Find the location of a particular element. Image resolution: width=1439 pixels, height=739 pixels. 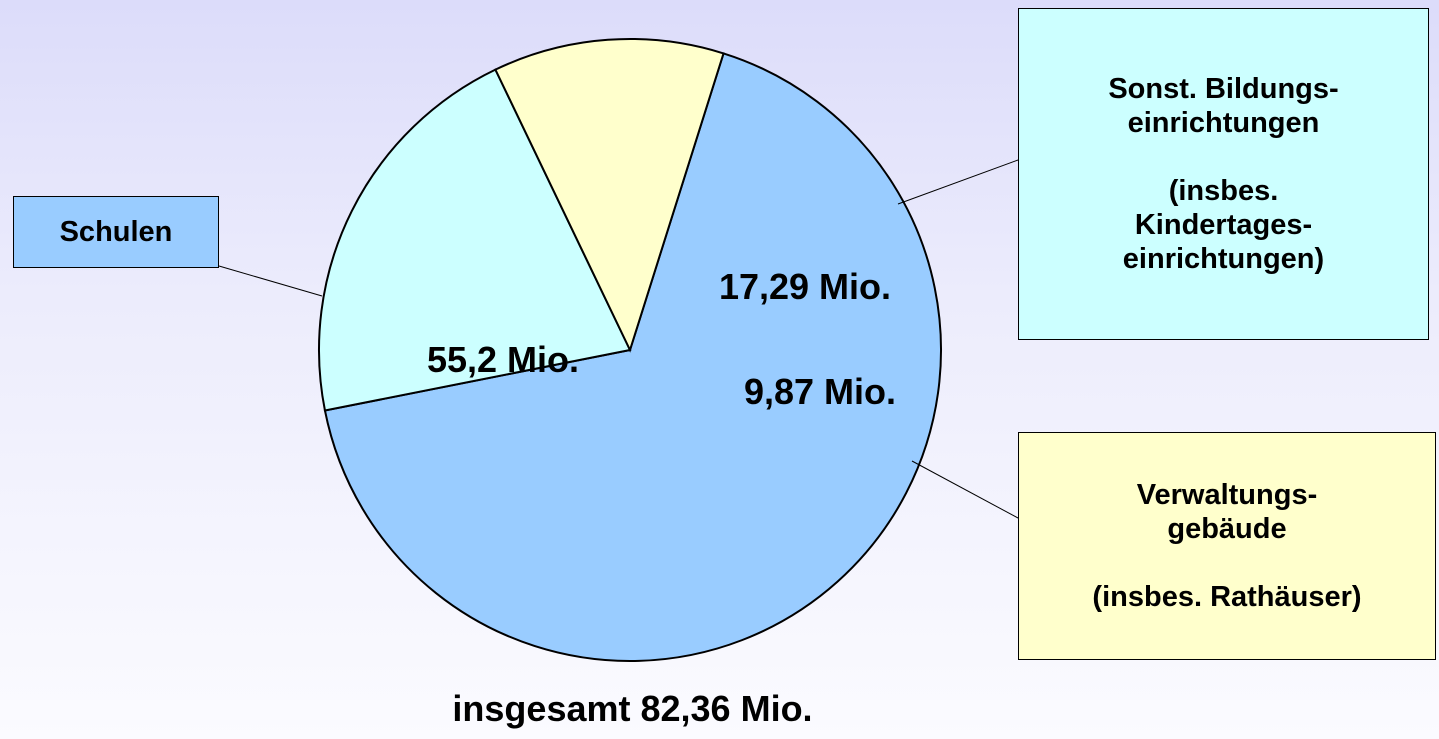

legend-line: Verwaltungs- is located at coordinates (1227, 495).